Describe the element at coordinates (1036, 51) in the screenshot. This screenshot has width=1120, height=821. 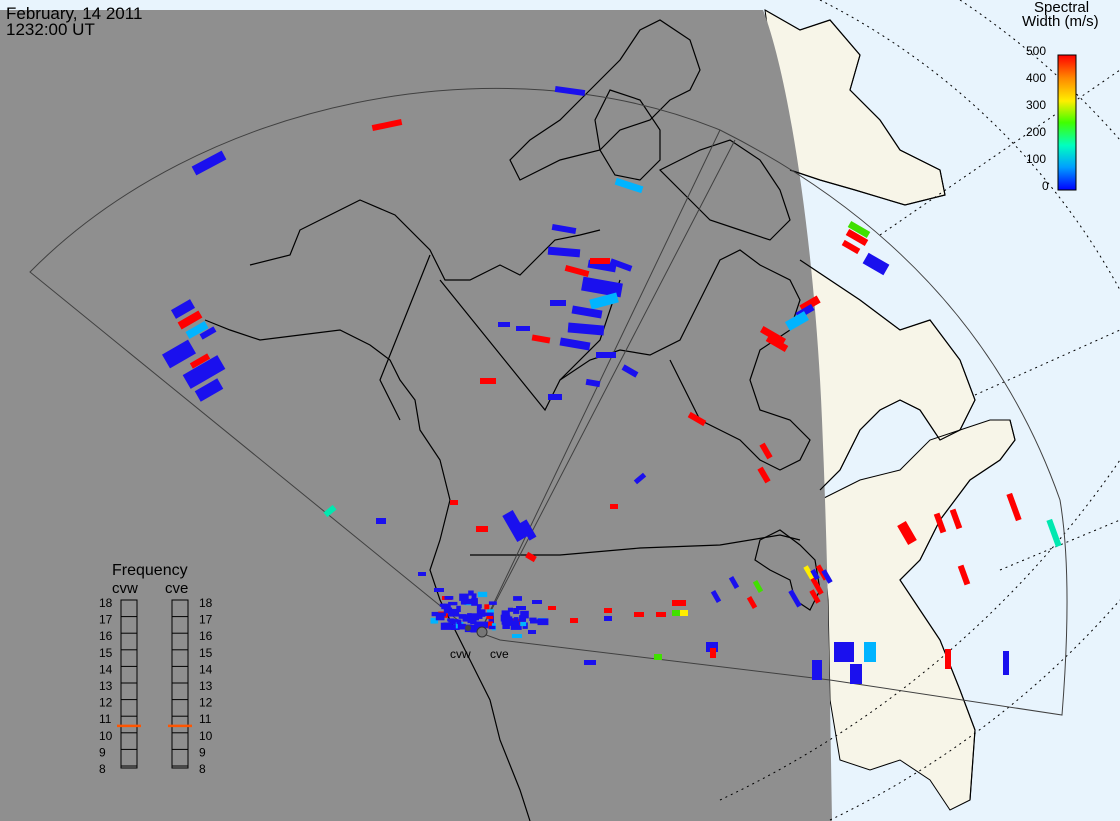
I see `legend-tick-500: 500` at that location.